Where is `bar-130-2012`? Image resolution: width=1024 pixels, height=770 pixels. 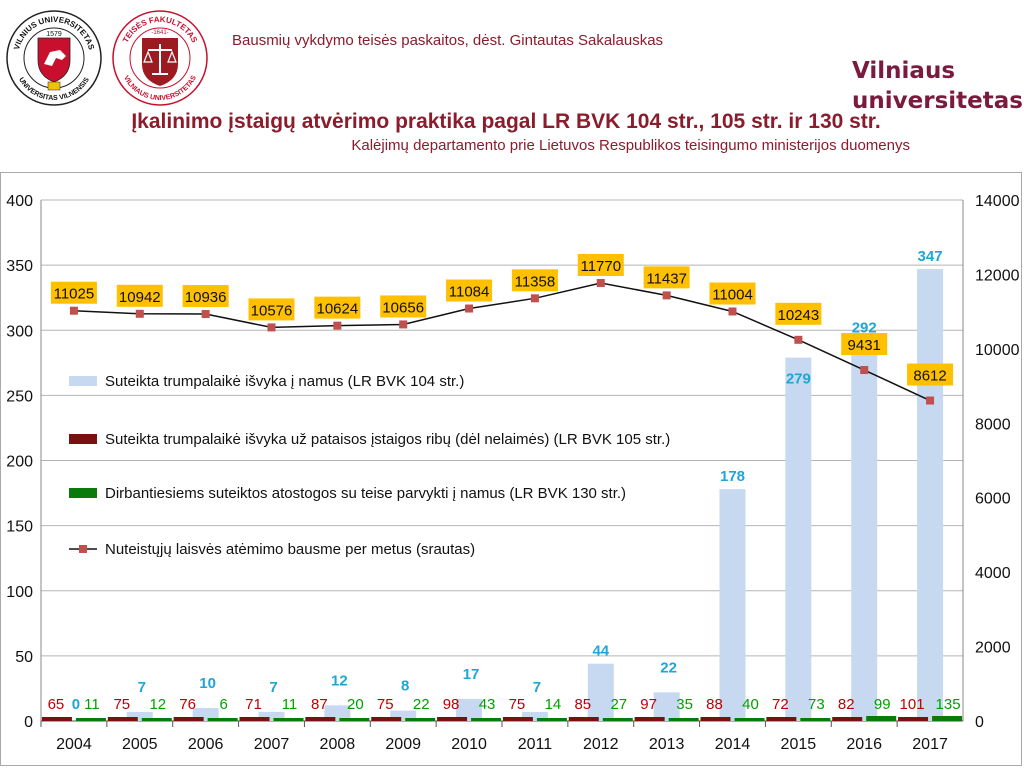 bar-130-2012 is located at coordinates (617, 719).